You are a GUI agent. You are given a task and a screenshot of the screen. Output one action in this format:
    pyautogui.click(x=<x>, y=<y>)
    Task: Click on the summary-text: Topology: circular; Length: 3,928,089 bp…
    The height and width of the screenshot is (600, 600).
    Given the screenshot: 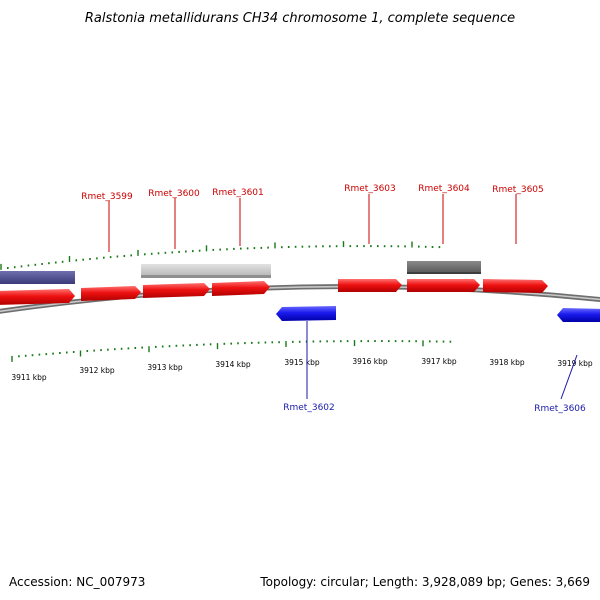 What is the action you would take?
    pyautogui.click(x=424, y=582)
    